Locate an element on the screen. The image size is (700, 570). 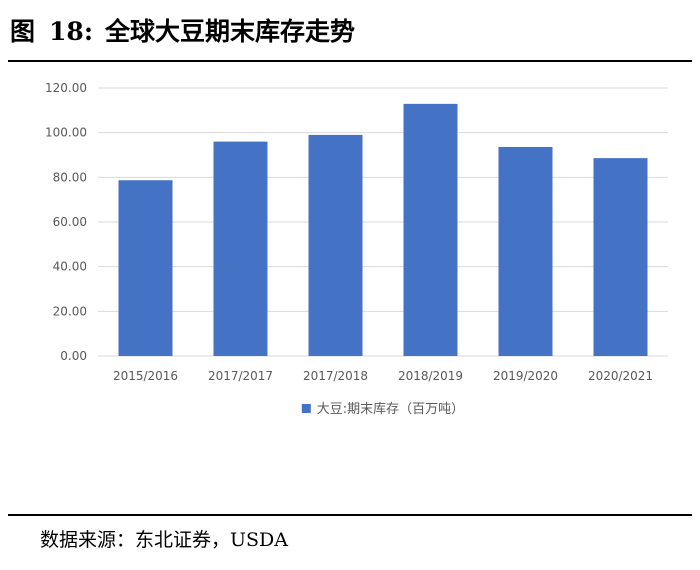
y-tick-label: 0.00 is located at coordinates (73, 356).